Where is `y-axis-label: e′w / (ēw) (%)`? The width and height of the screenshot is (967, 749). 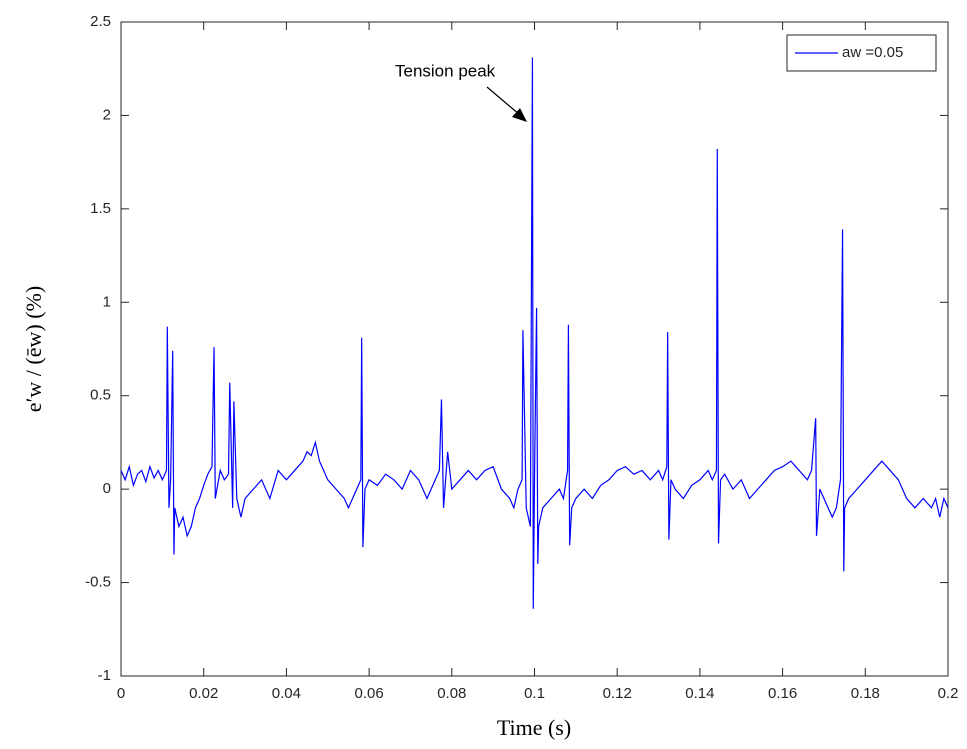 y-axis-label: e′w / (ēw) (%) is located at coordinates (33, 349).